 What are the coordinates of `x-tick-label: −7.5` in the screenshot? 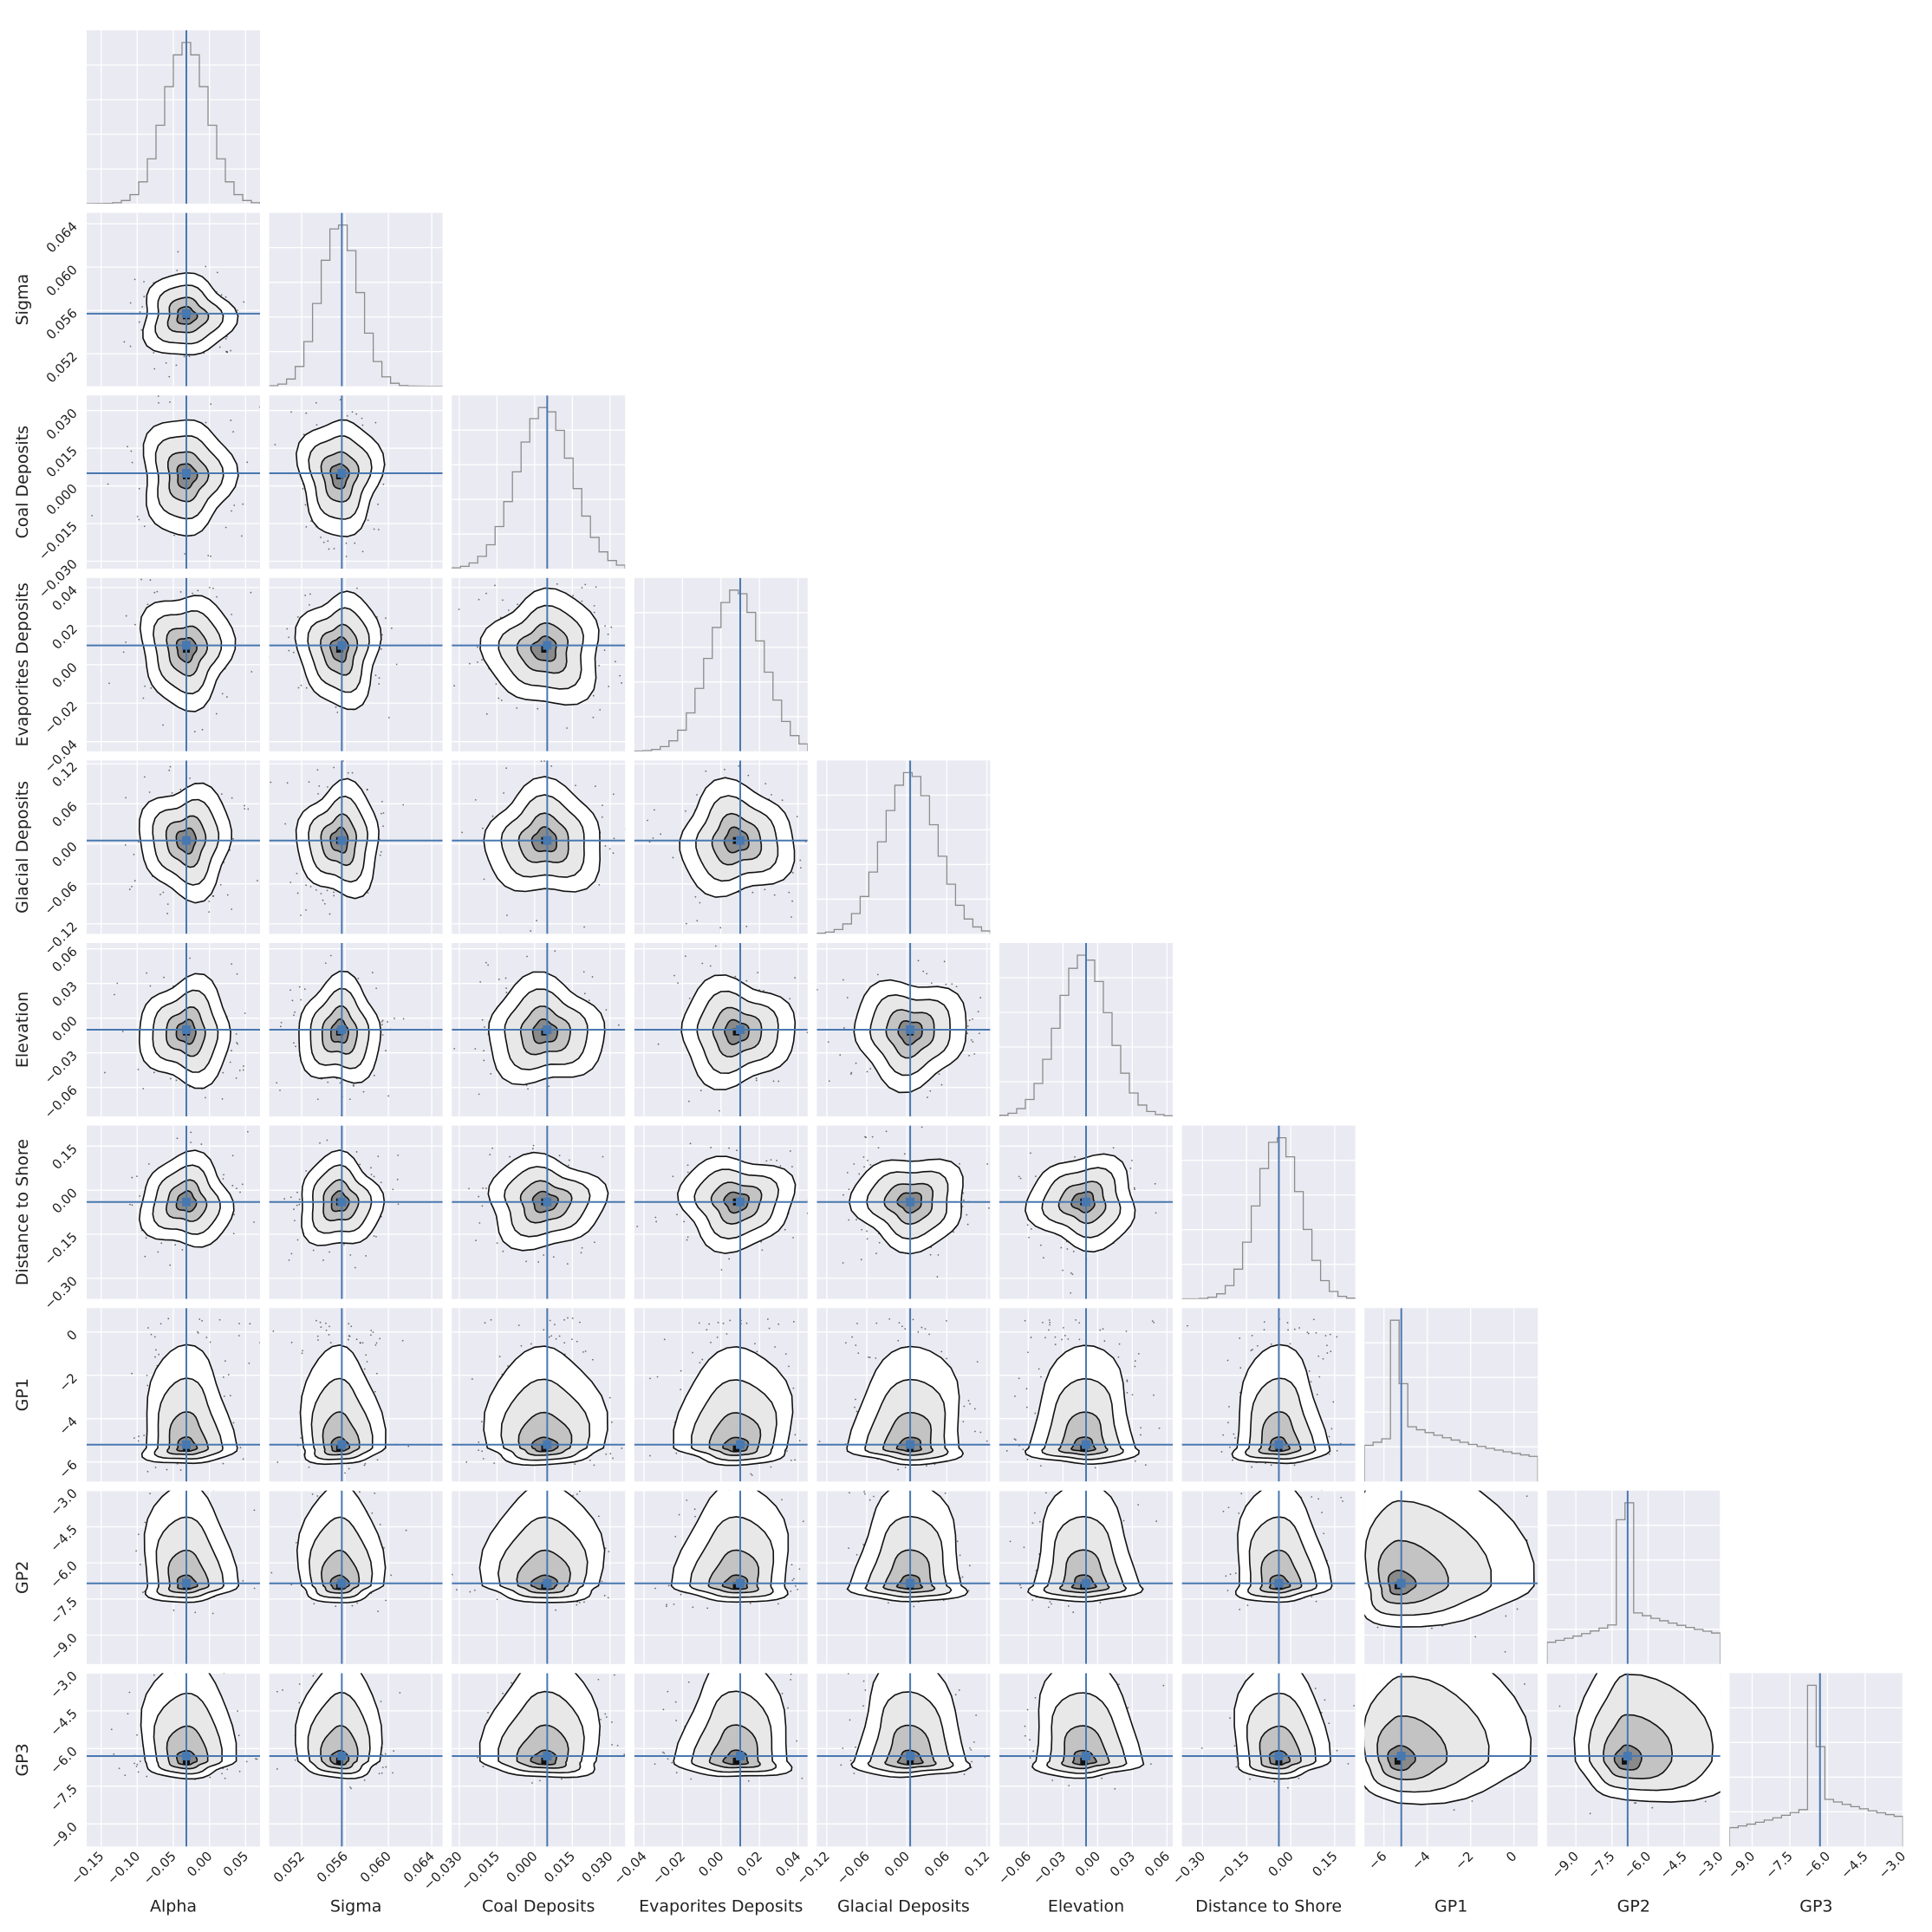 It's located at (1778, 1865).